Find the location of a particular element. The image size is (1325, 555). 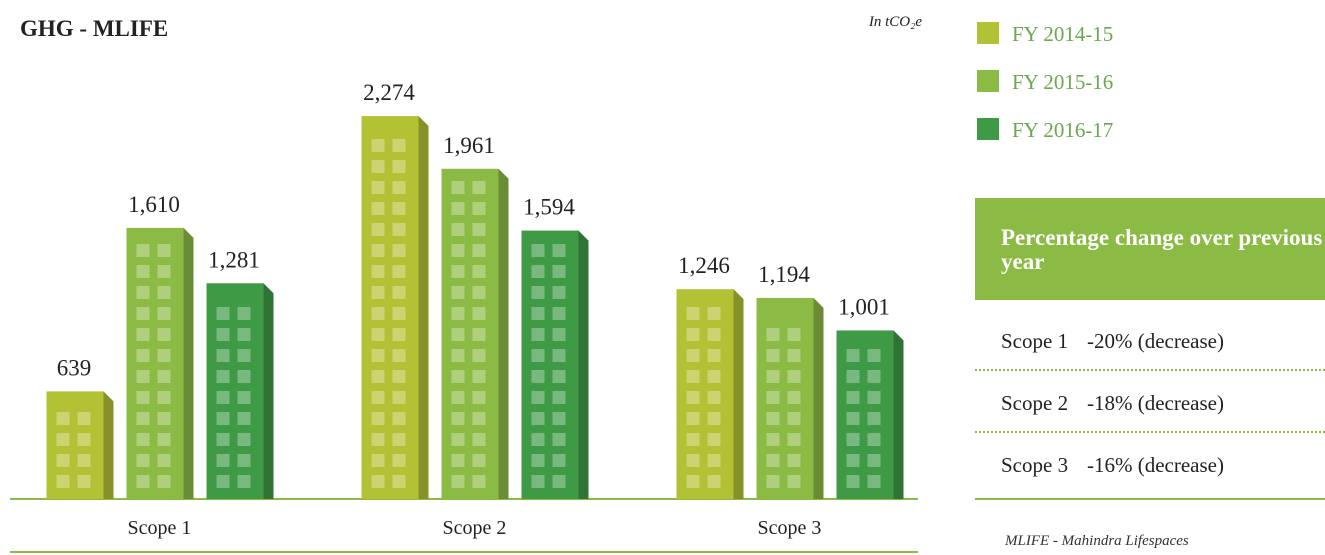

table-row: Scope 1 -20% (decrease) is located at coordinates (1150, 341).